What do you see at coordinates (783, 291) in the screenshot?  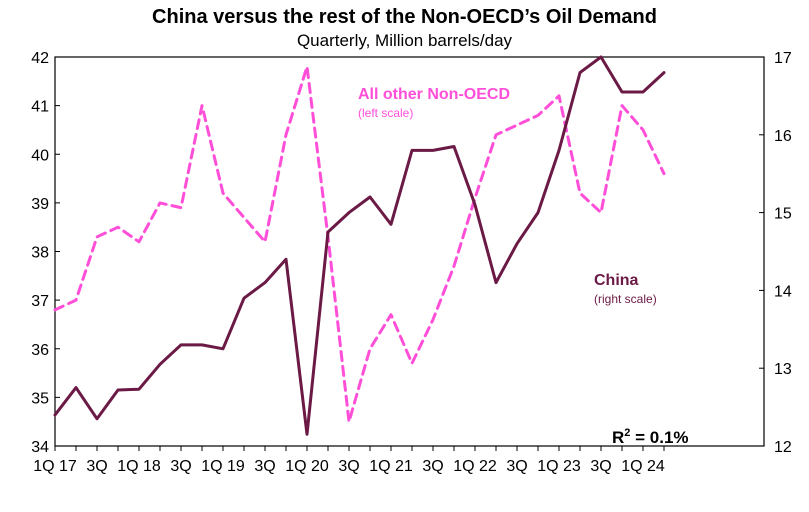 I see `right-tick-label: 14` at bounding box center [783, 291].